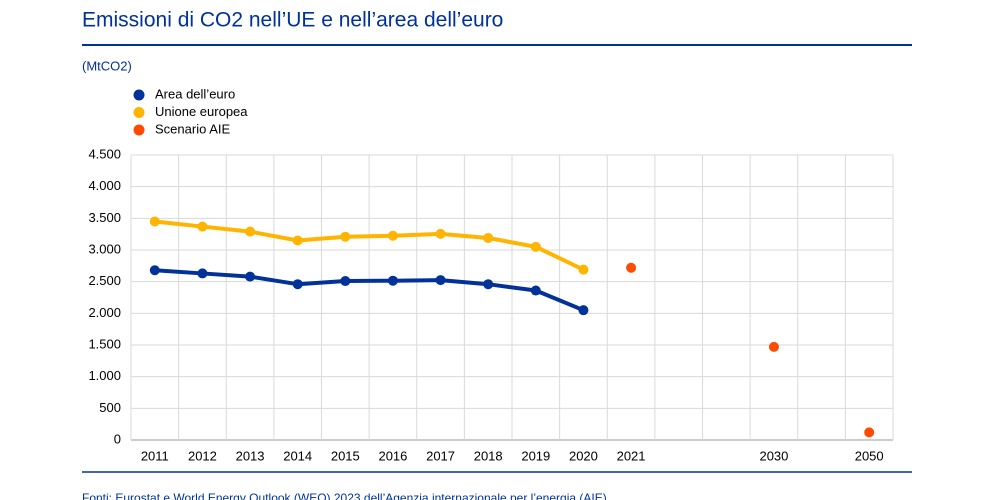 Image resolution: width=1000 pixels, height=500 pixels. Describe the element at coordinates (535, 455) in the screenshot. I see `x-tick-label: 2019` at that location.